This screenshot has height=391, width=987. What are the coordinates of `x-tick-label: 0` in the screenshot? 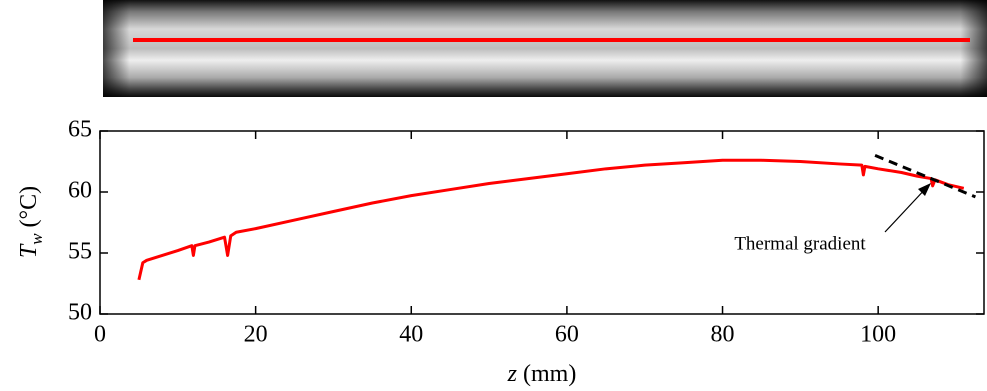 It's located at (100, 335).